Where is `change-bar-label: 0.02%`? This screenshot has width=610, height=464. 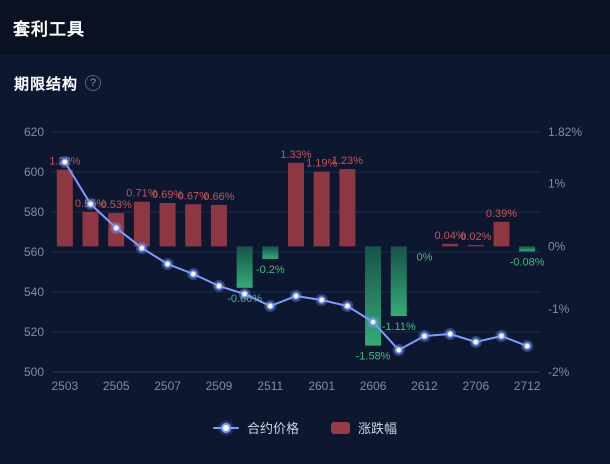 change-bar-label: 0.02% is located at coordinates (475, 237).